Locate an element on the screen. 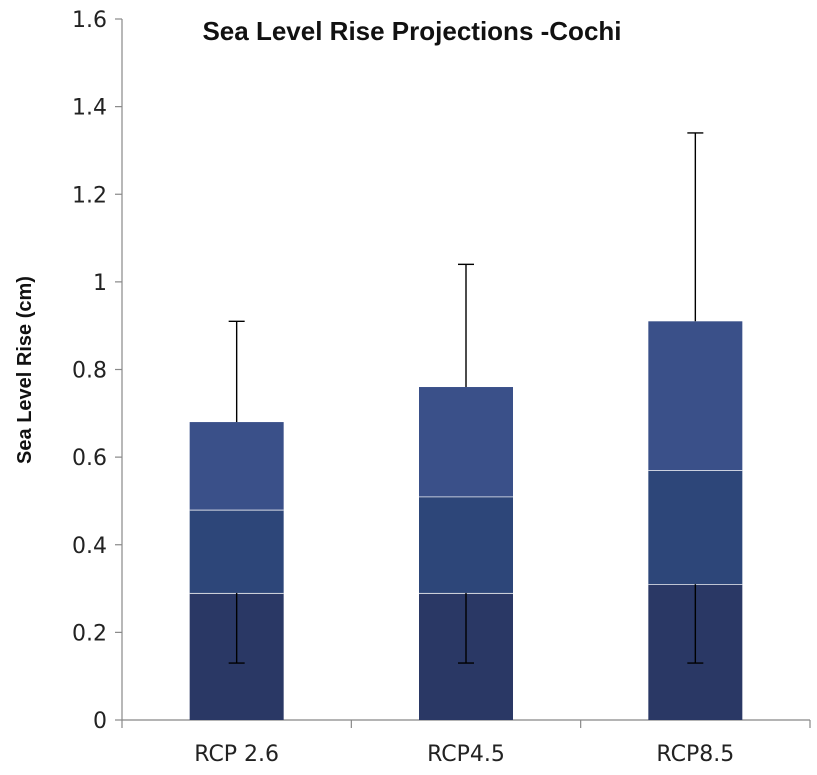  y-tick-label: 0.8 is located at coordinates (89, 371).